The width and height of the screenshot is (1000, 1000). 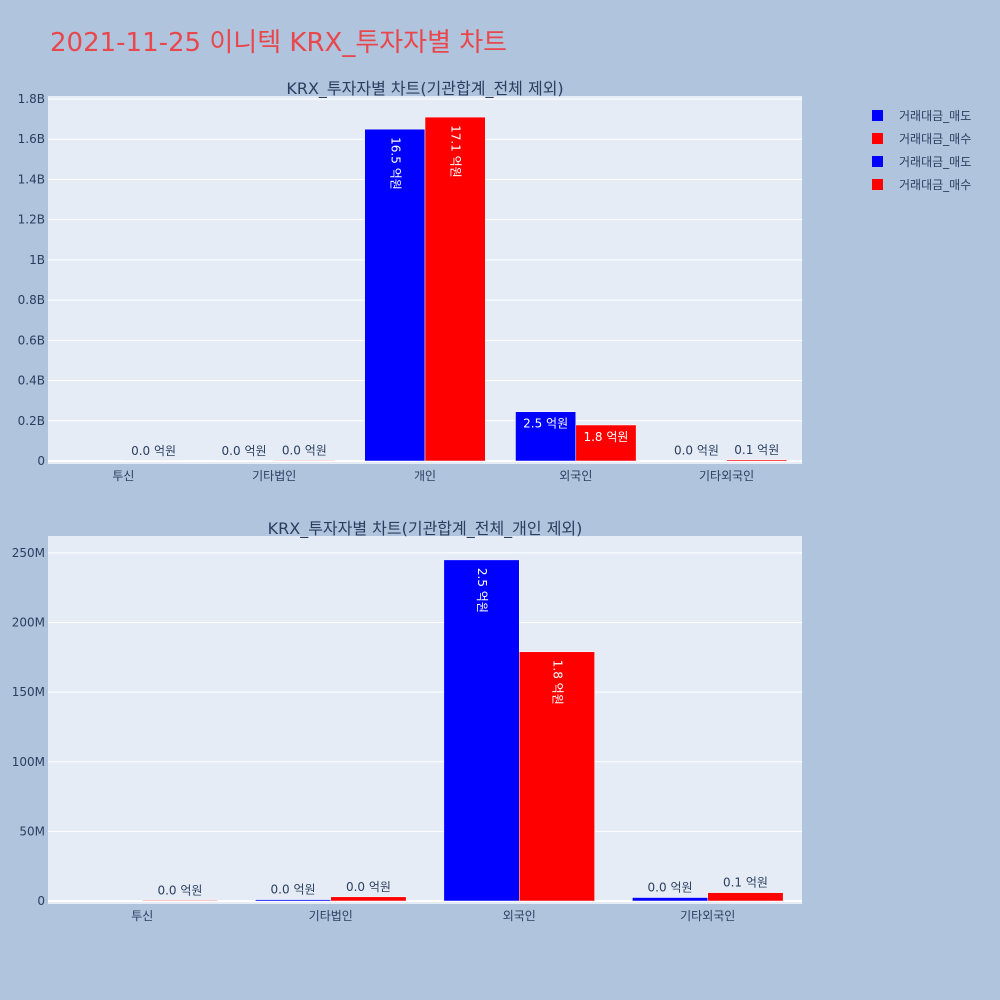 What do you see at coordinates (31, 300) in the screenshot?
I see `y-tick-label: 0.8B` at bounding box center [31, 300].